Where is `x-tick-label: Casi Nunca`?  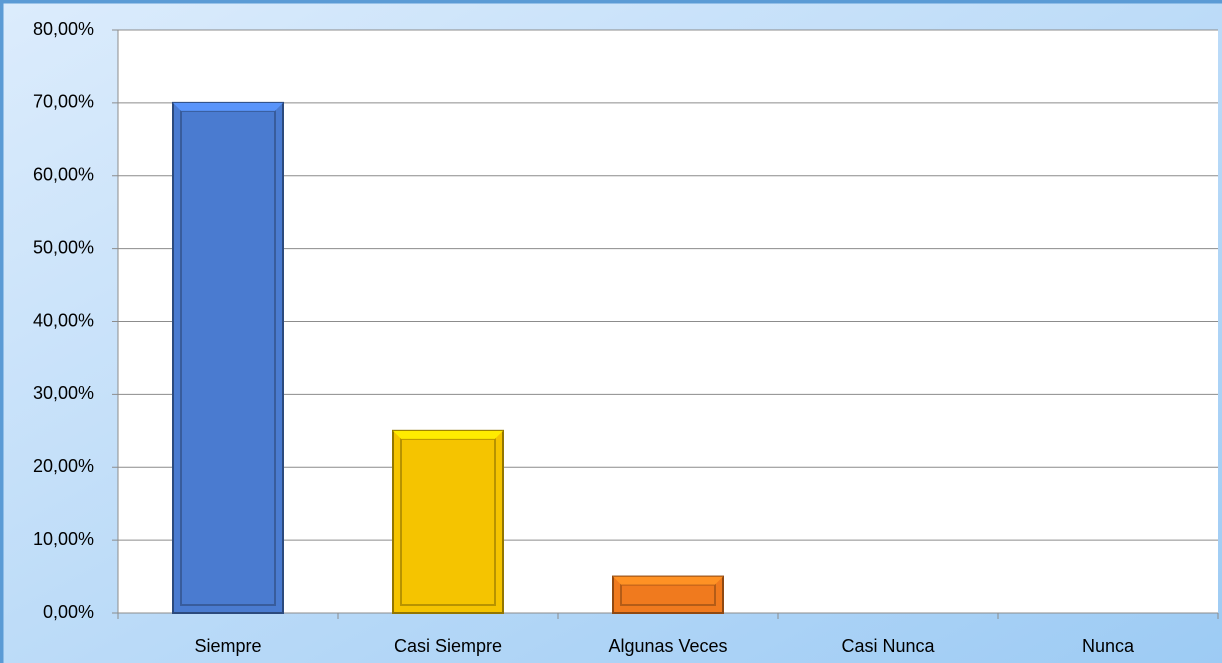 x-tick-label: Casi Nunca is located at coordinates (888, 646).